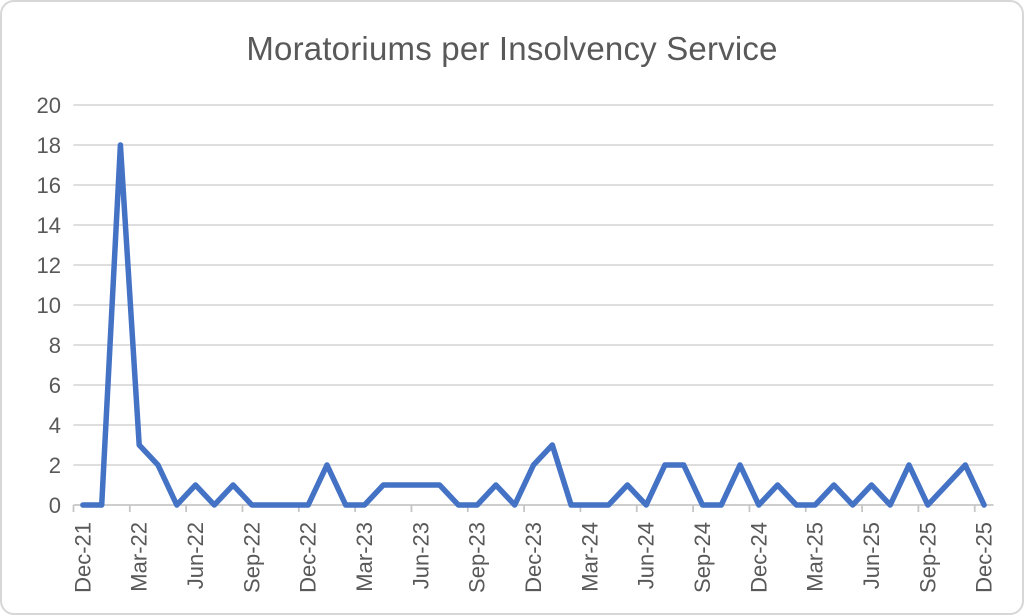 This screenshot has height=615, width=1024. I want to click on chart-title: Moratoriums per Insolvency Service, so click(512, 48).